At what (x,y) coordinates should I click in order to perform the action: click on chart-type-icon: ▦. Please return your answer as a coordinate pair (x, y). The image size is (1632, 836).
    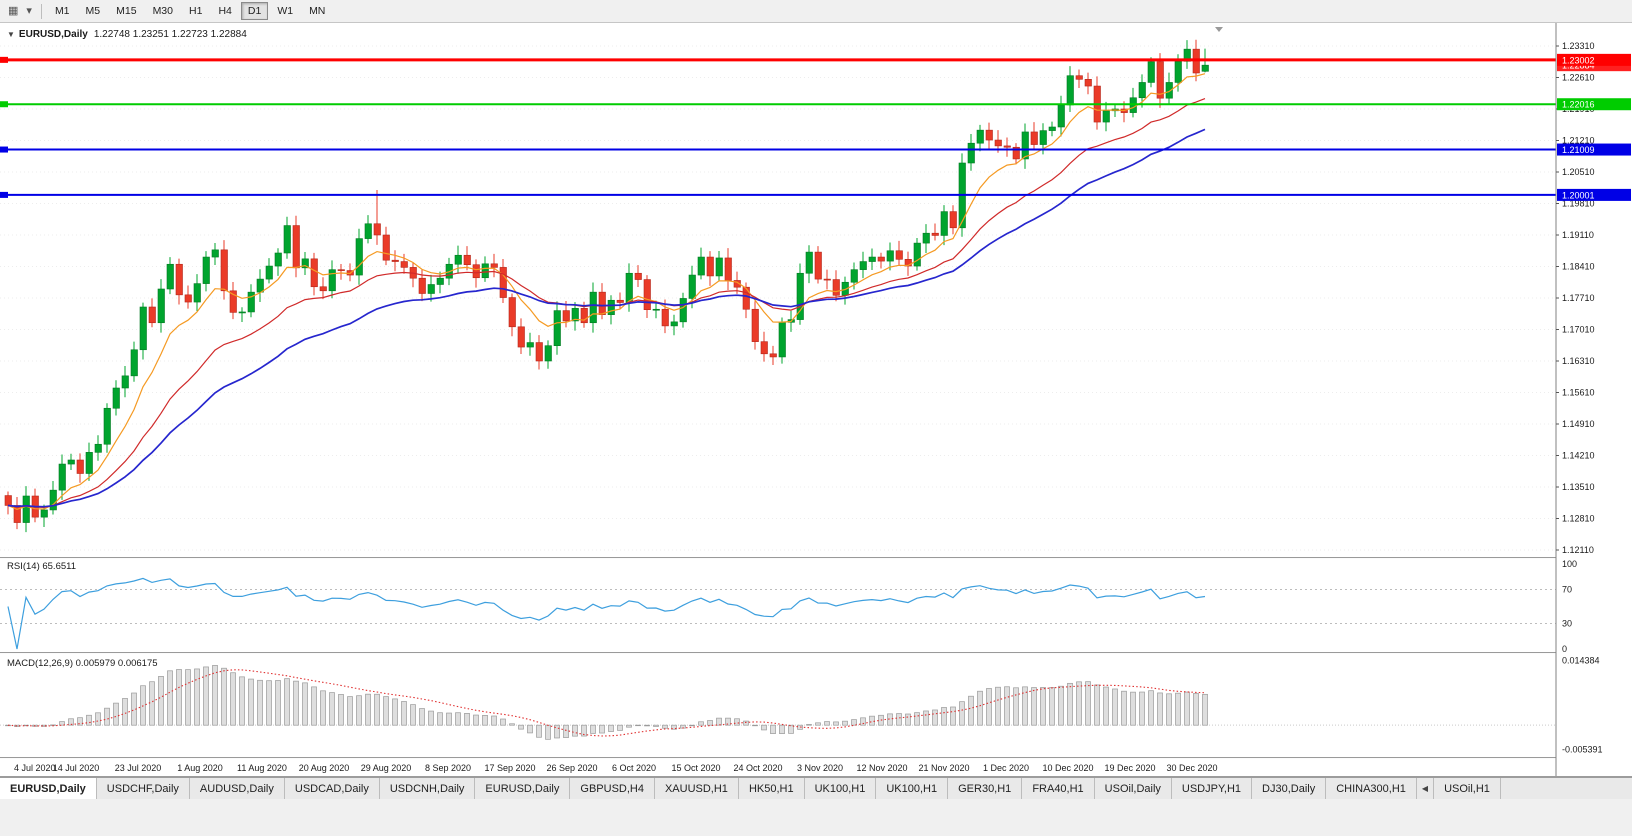
    Looking at the image, I should click on (13, 10).